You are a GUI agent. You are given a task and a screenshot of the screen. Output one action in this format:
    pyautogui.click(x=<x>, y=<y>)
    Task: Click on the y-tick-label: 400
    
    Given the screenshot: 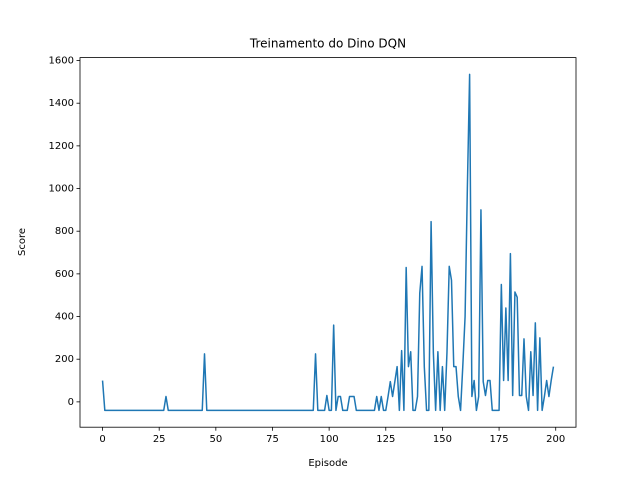 What is the action you would take?
    pyautogui.click(x=64, y=317)
    